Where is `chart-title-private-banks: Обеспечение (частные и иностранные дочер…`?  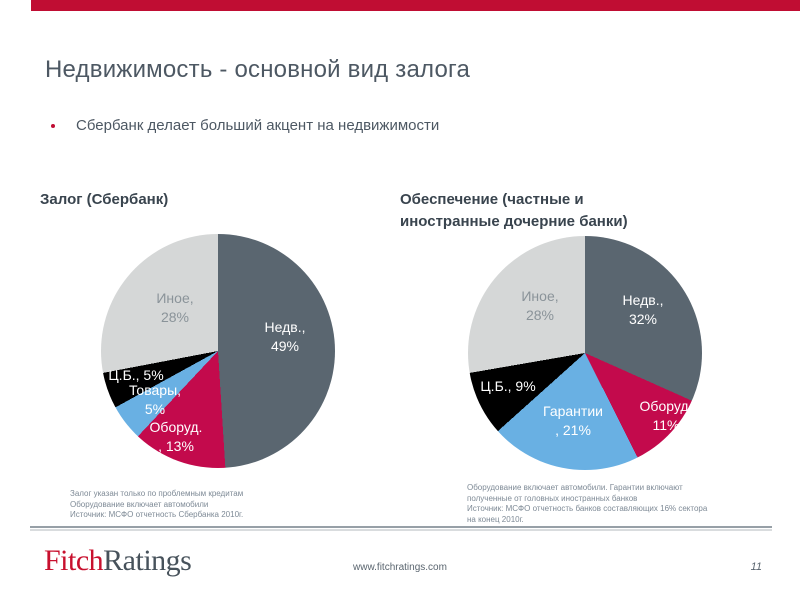 chart-title-private-banks: Обеспечение (частные и иностранные дочер… is located at coordinates (514, 211).